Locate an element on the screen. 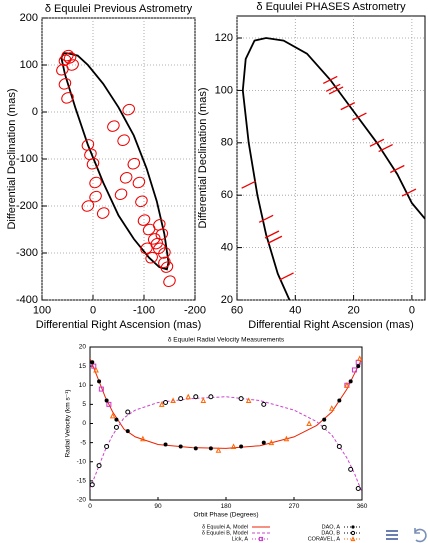 The image size is (428, 543). y-axis-label: Radial Velocity (km s⁻¹) is located at coordinates (68, 423).